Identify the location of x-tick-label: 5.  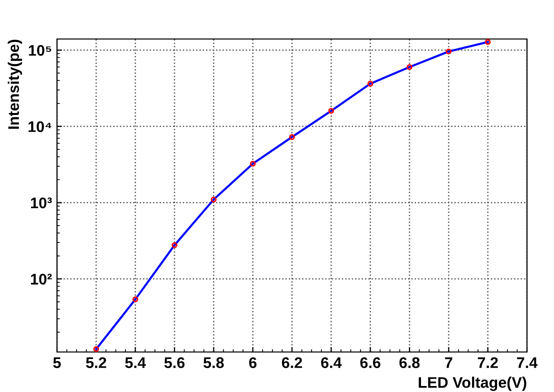
(57, 362).